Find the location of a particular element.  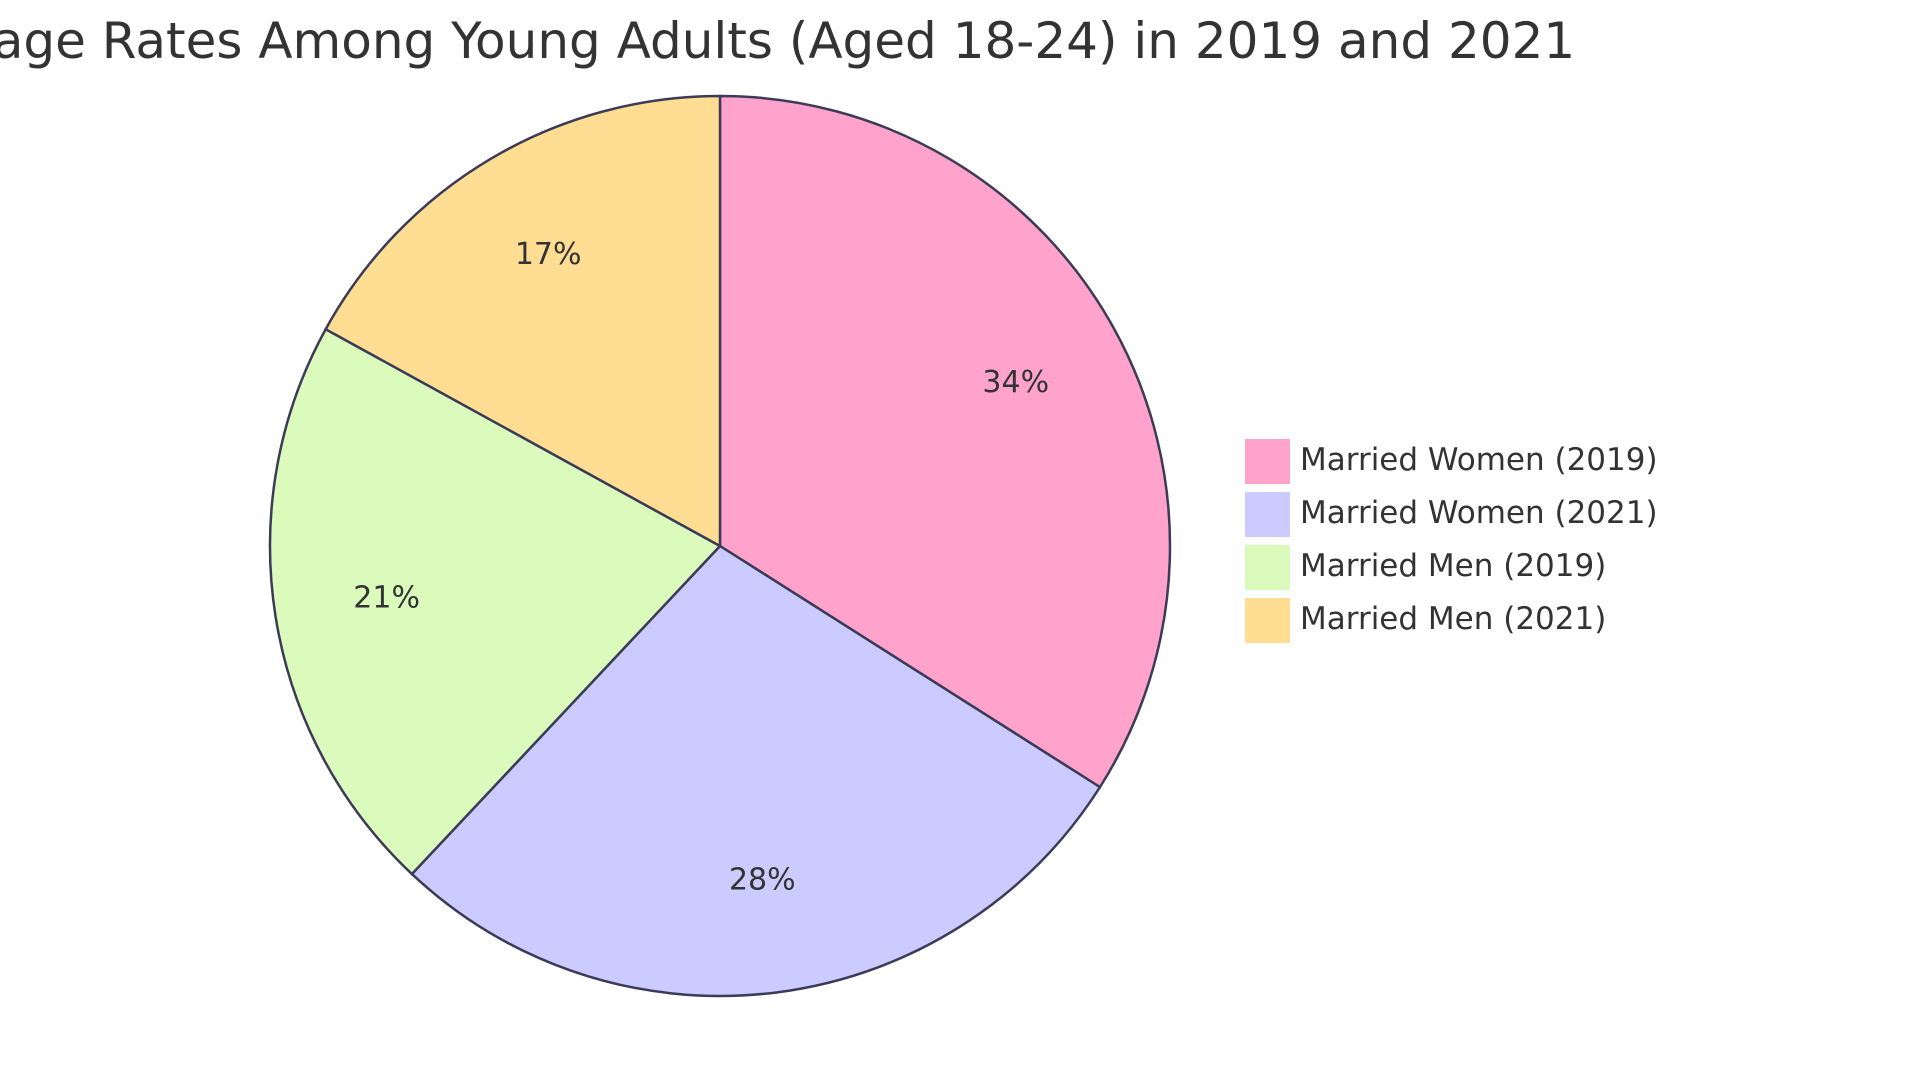

legend-label-1: Married Women (2019) is located at coordinates (1479, 460).